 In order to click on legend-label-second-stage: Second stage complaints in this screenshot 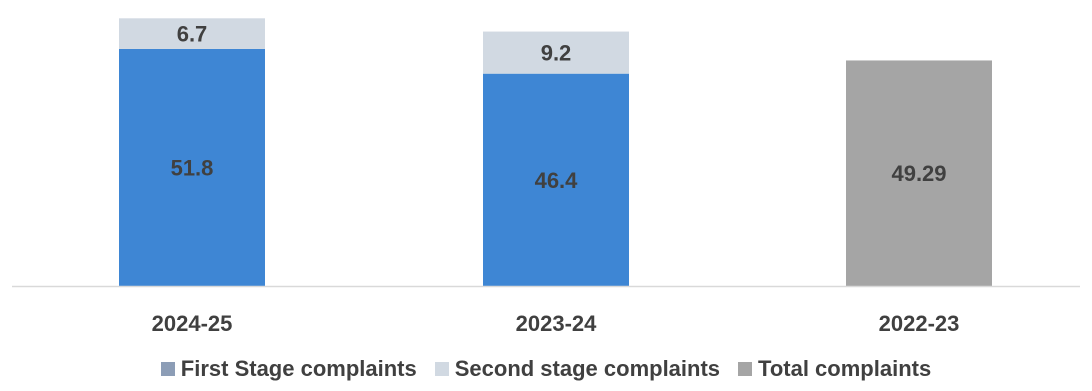, I will do `click(587, 368)`.